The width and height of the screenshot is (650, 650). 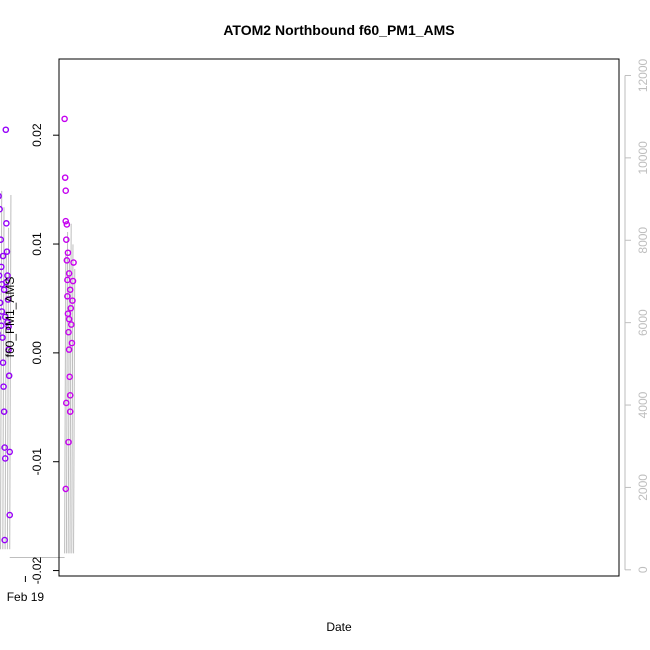 What do you see at coordinates (338, 30) in the screenshot?
I see `chart-title: ATOM2 Northbound f60_PM1_AMS` at bounding box center [338, 30].